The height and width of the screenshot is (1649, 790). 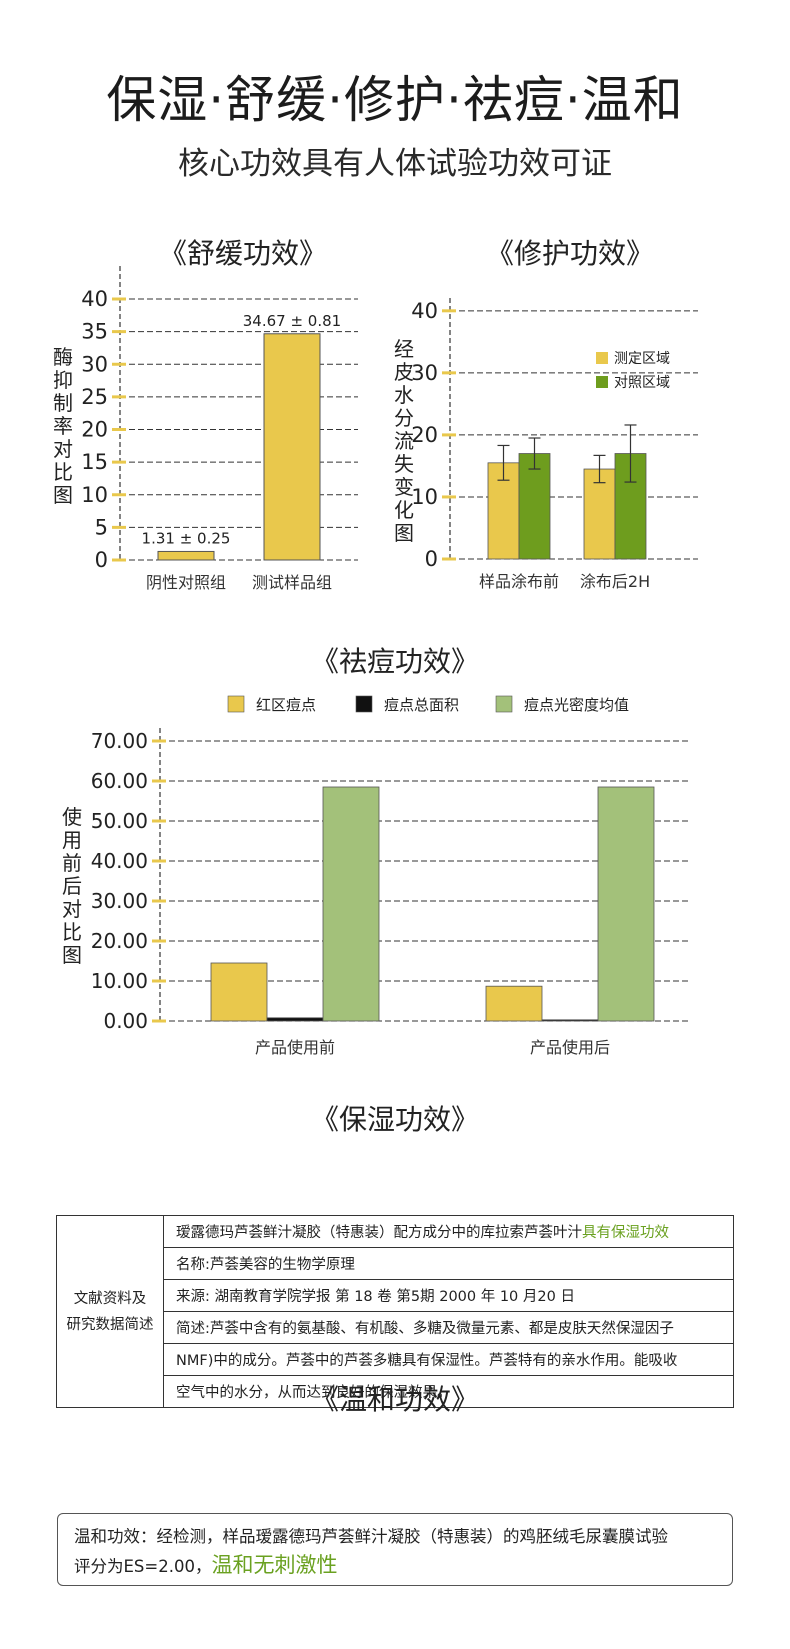 I want to click on acne-y-axis-label: 使用前后对比图, so click(x=72, y=886).